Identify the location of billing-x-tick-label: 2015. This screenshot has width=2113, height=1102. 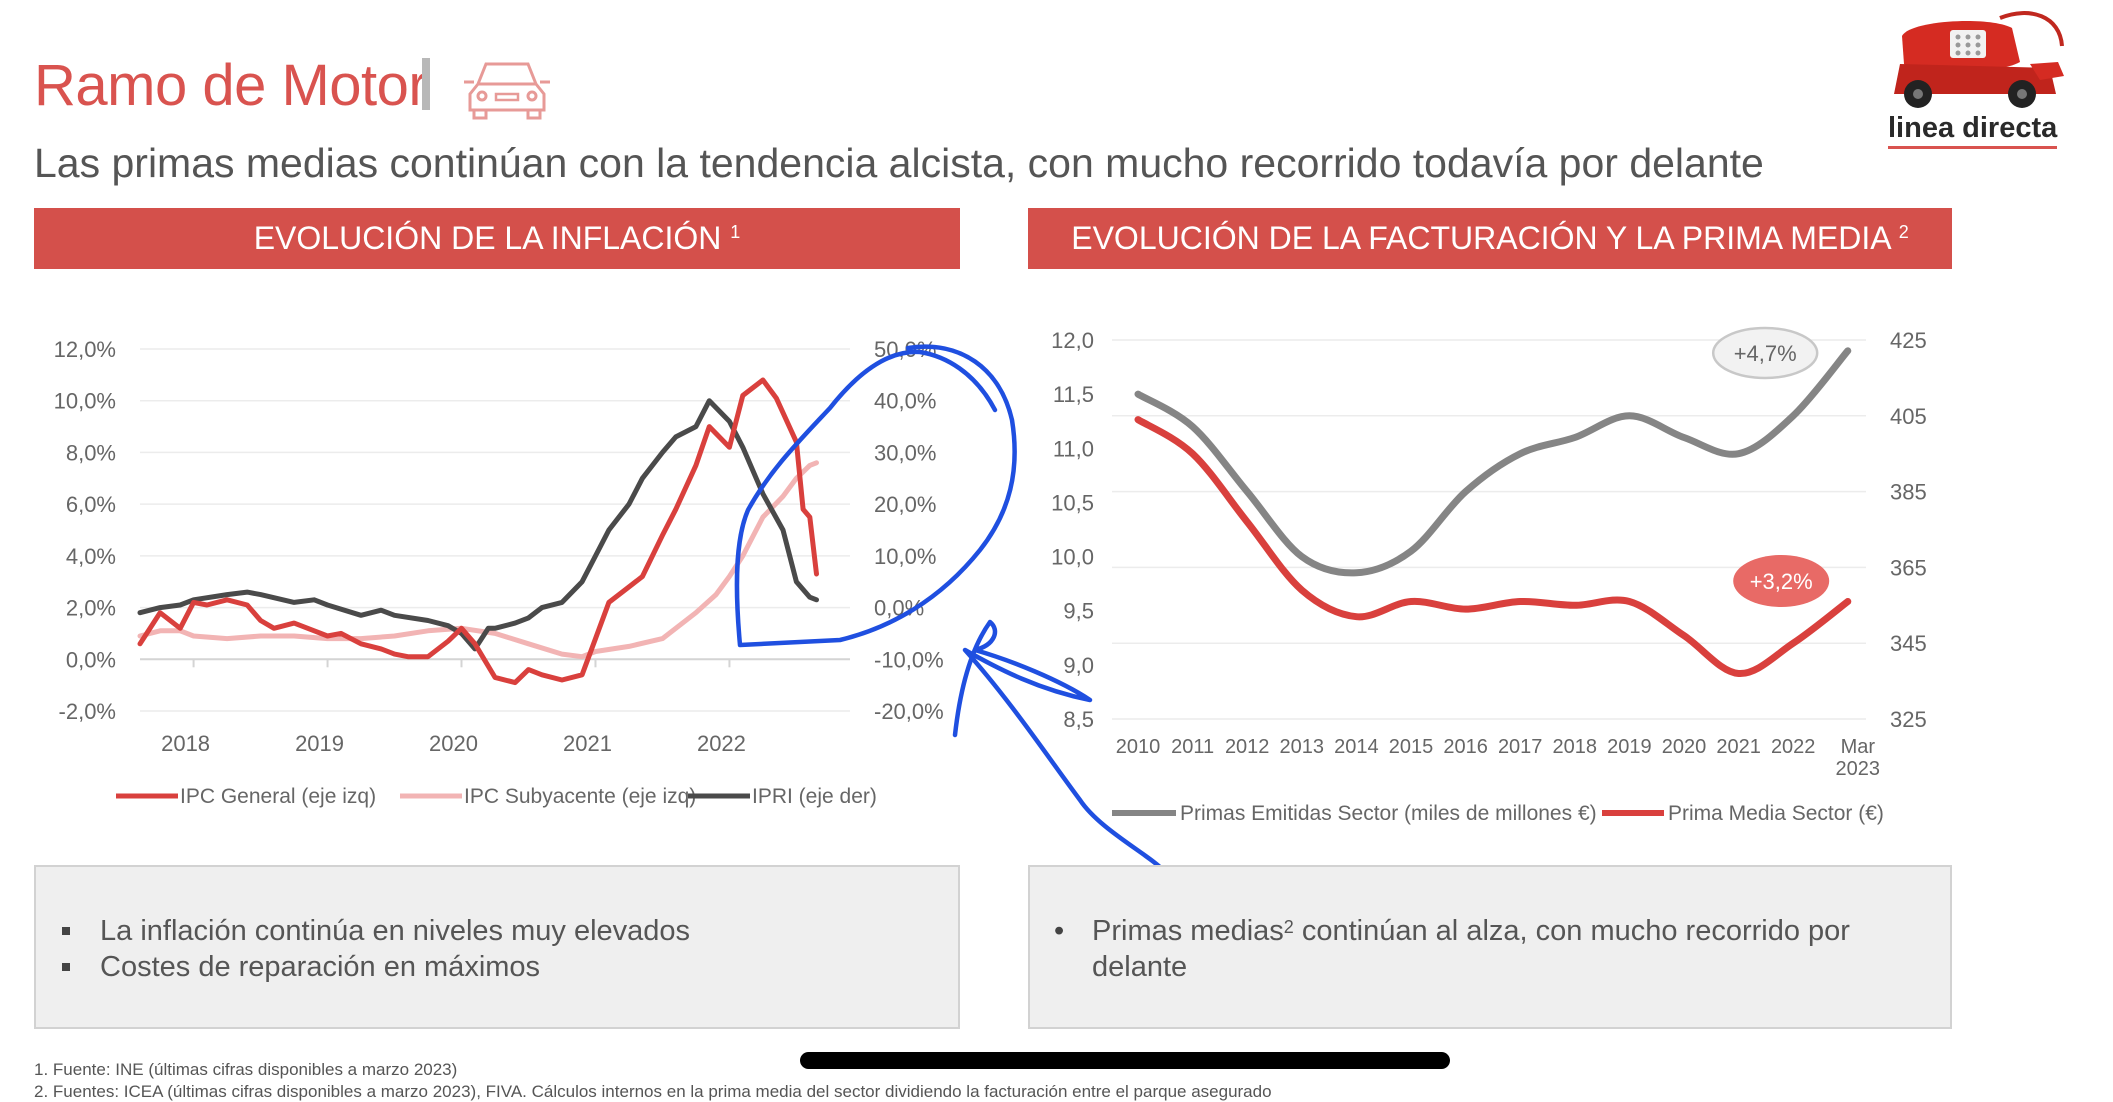
(1411, 747).